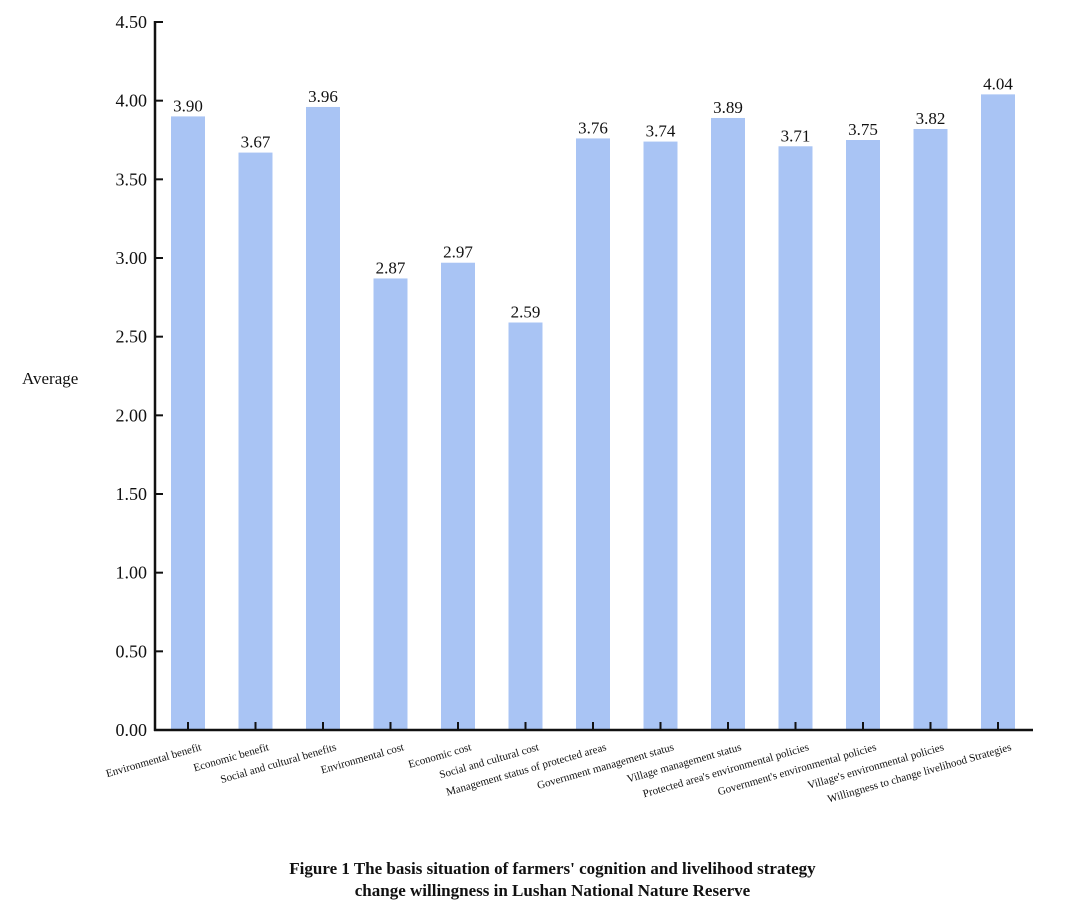 The width and height of the screenshot is (1080, 920). What do you see at coordinates (796, 135) in the screenshot?
I see `data-label: 3.71` at bounding box center [796, 135].